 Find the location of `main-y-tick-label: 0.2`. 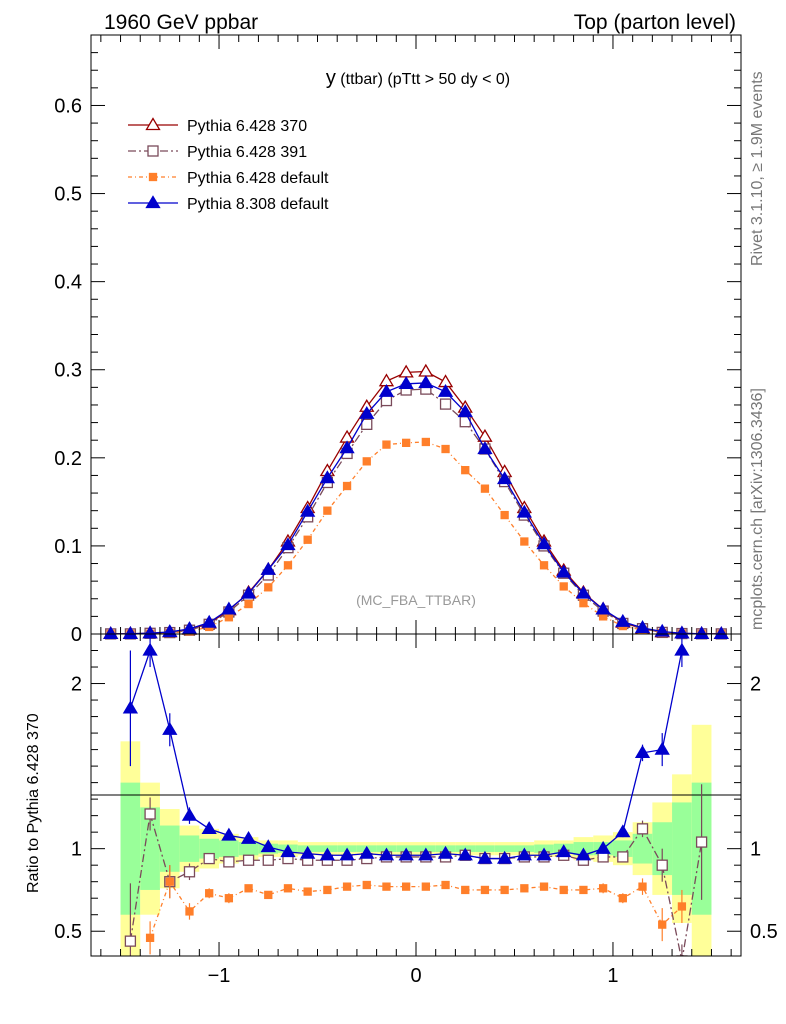

main-y-tick-label: 0.2 is located at coordinates (68, 459).